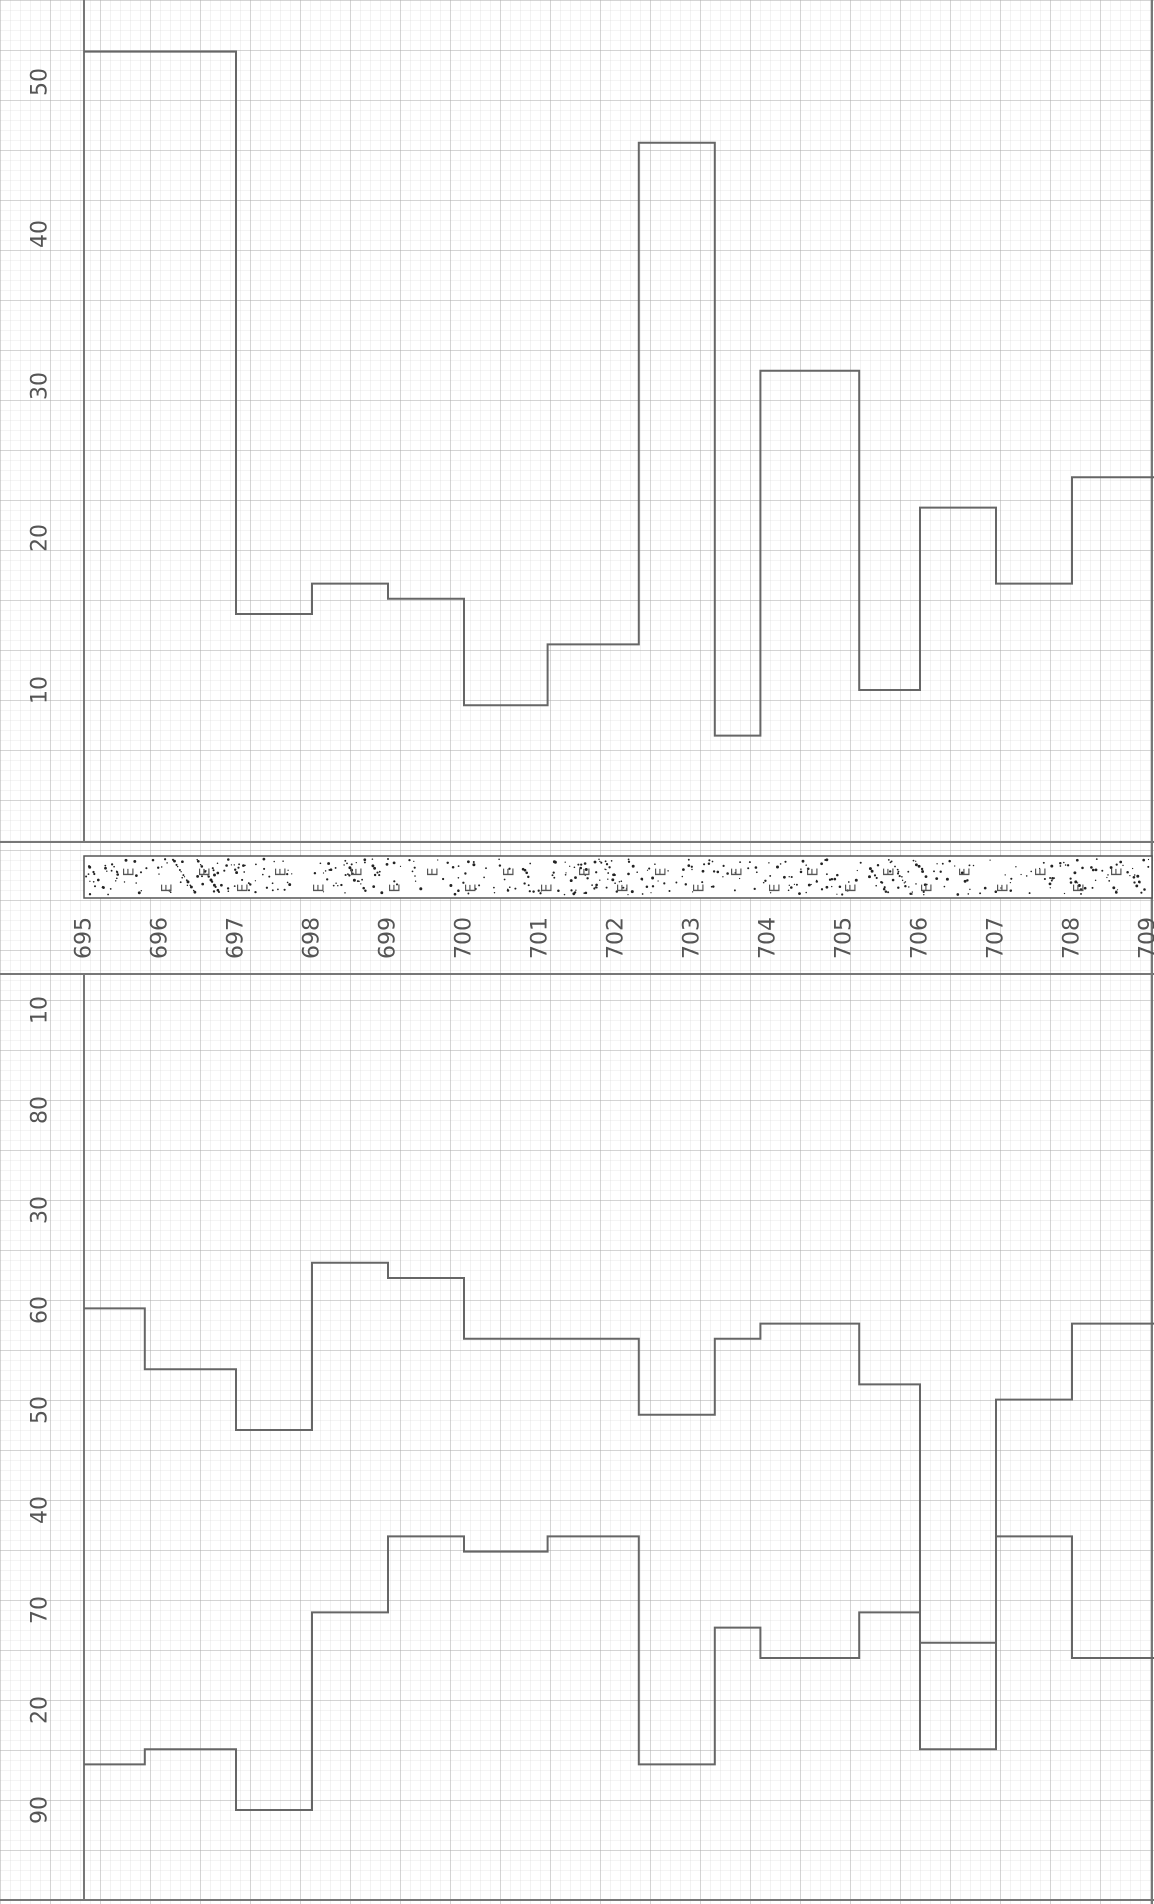 Image resolution: width=1154 pixels, height=1904 pixels. Describe the element at coordinates (84, 938) in the screenshot. I see `depth-tick-label: 695` at that location.